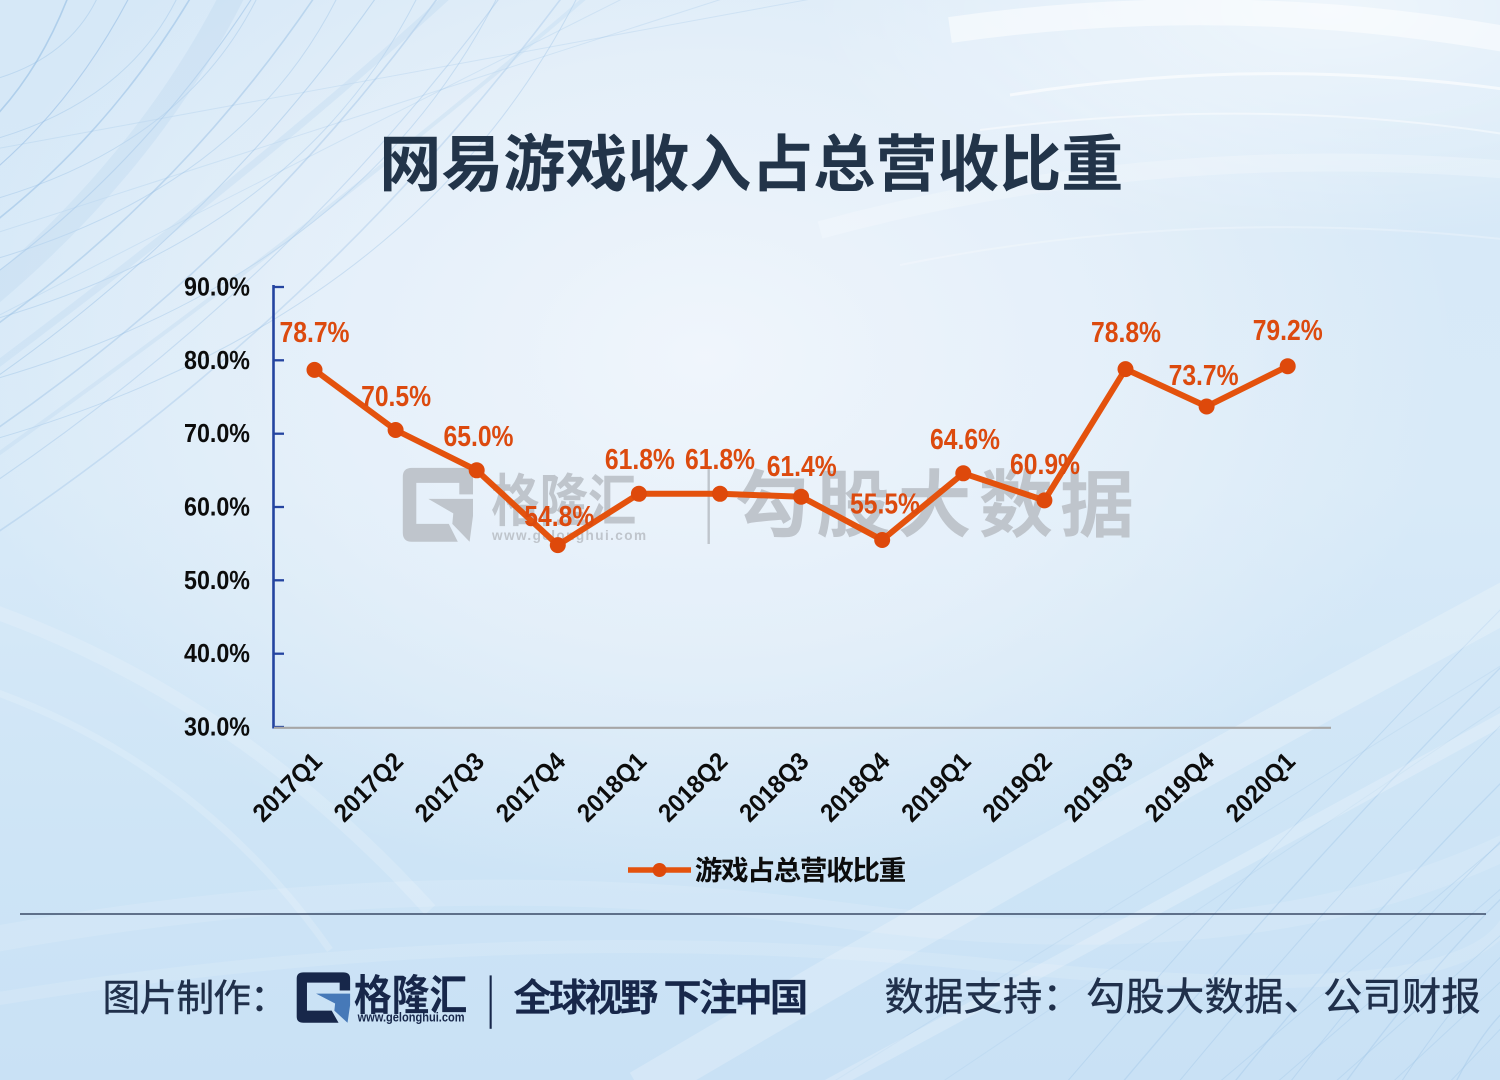 The height and width of the screenshot is (1080, 1500). I want to click on svg-text: 61.4%, so click(802, 467).